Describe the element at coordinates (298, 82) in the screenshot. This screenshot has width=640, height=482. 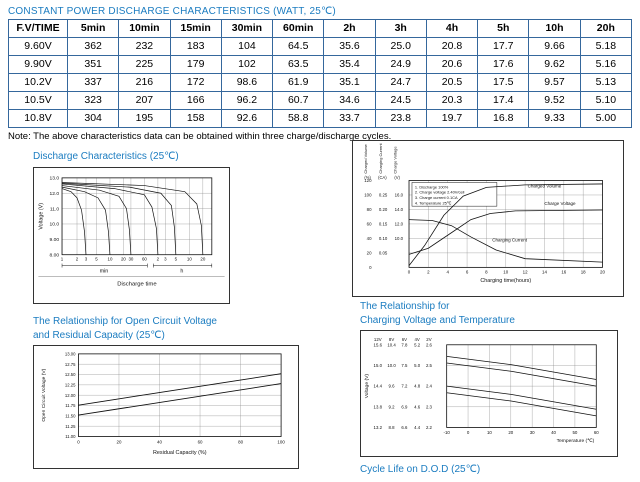
I see `table-cell: 61.9` at that location.